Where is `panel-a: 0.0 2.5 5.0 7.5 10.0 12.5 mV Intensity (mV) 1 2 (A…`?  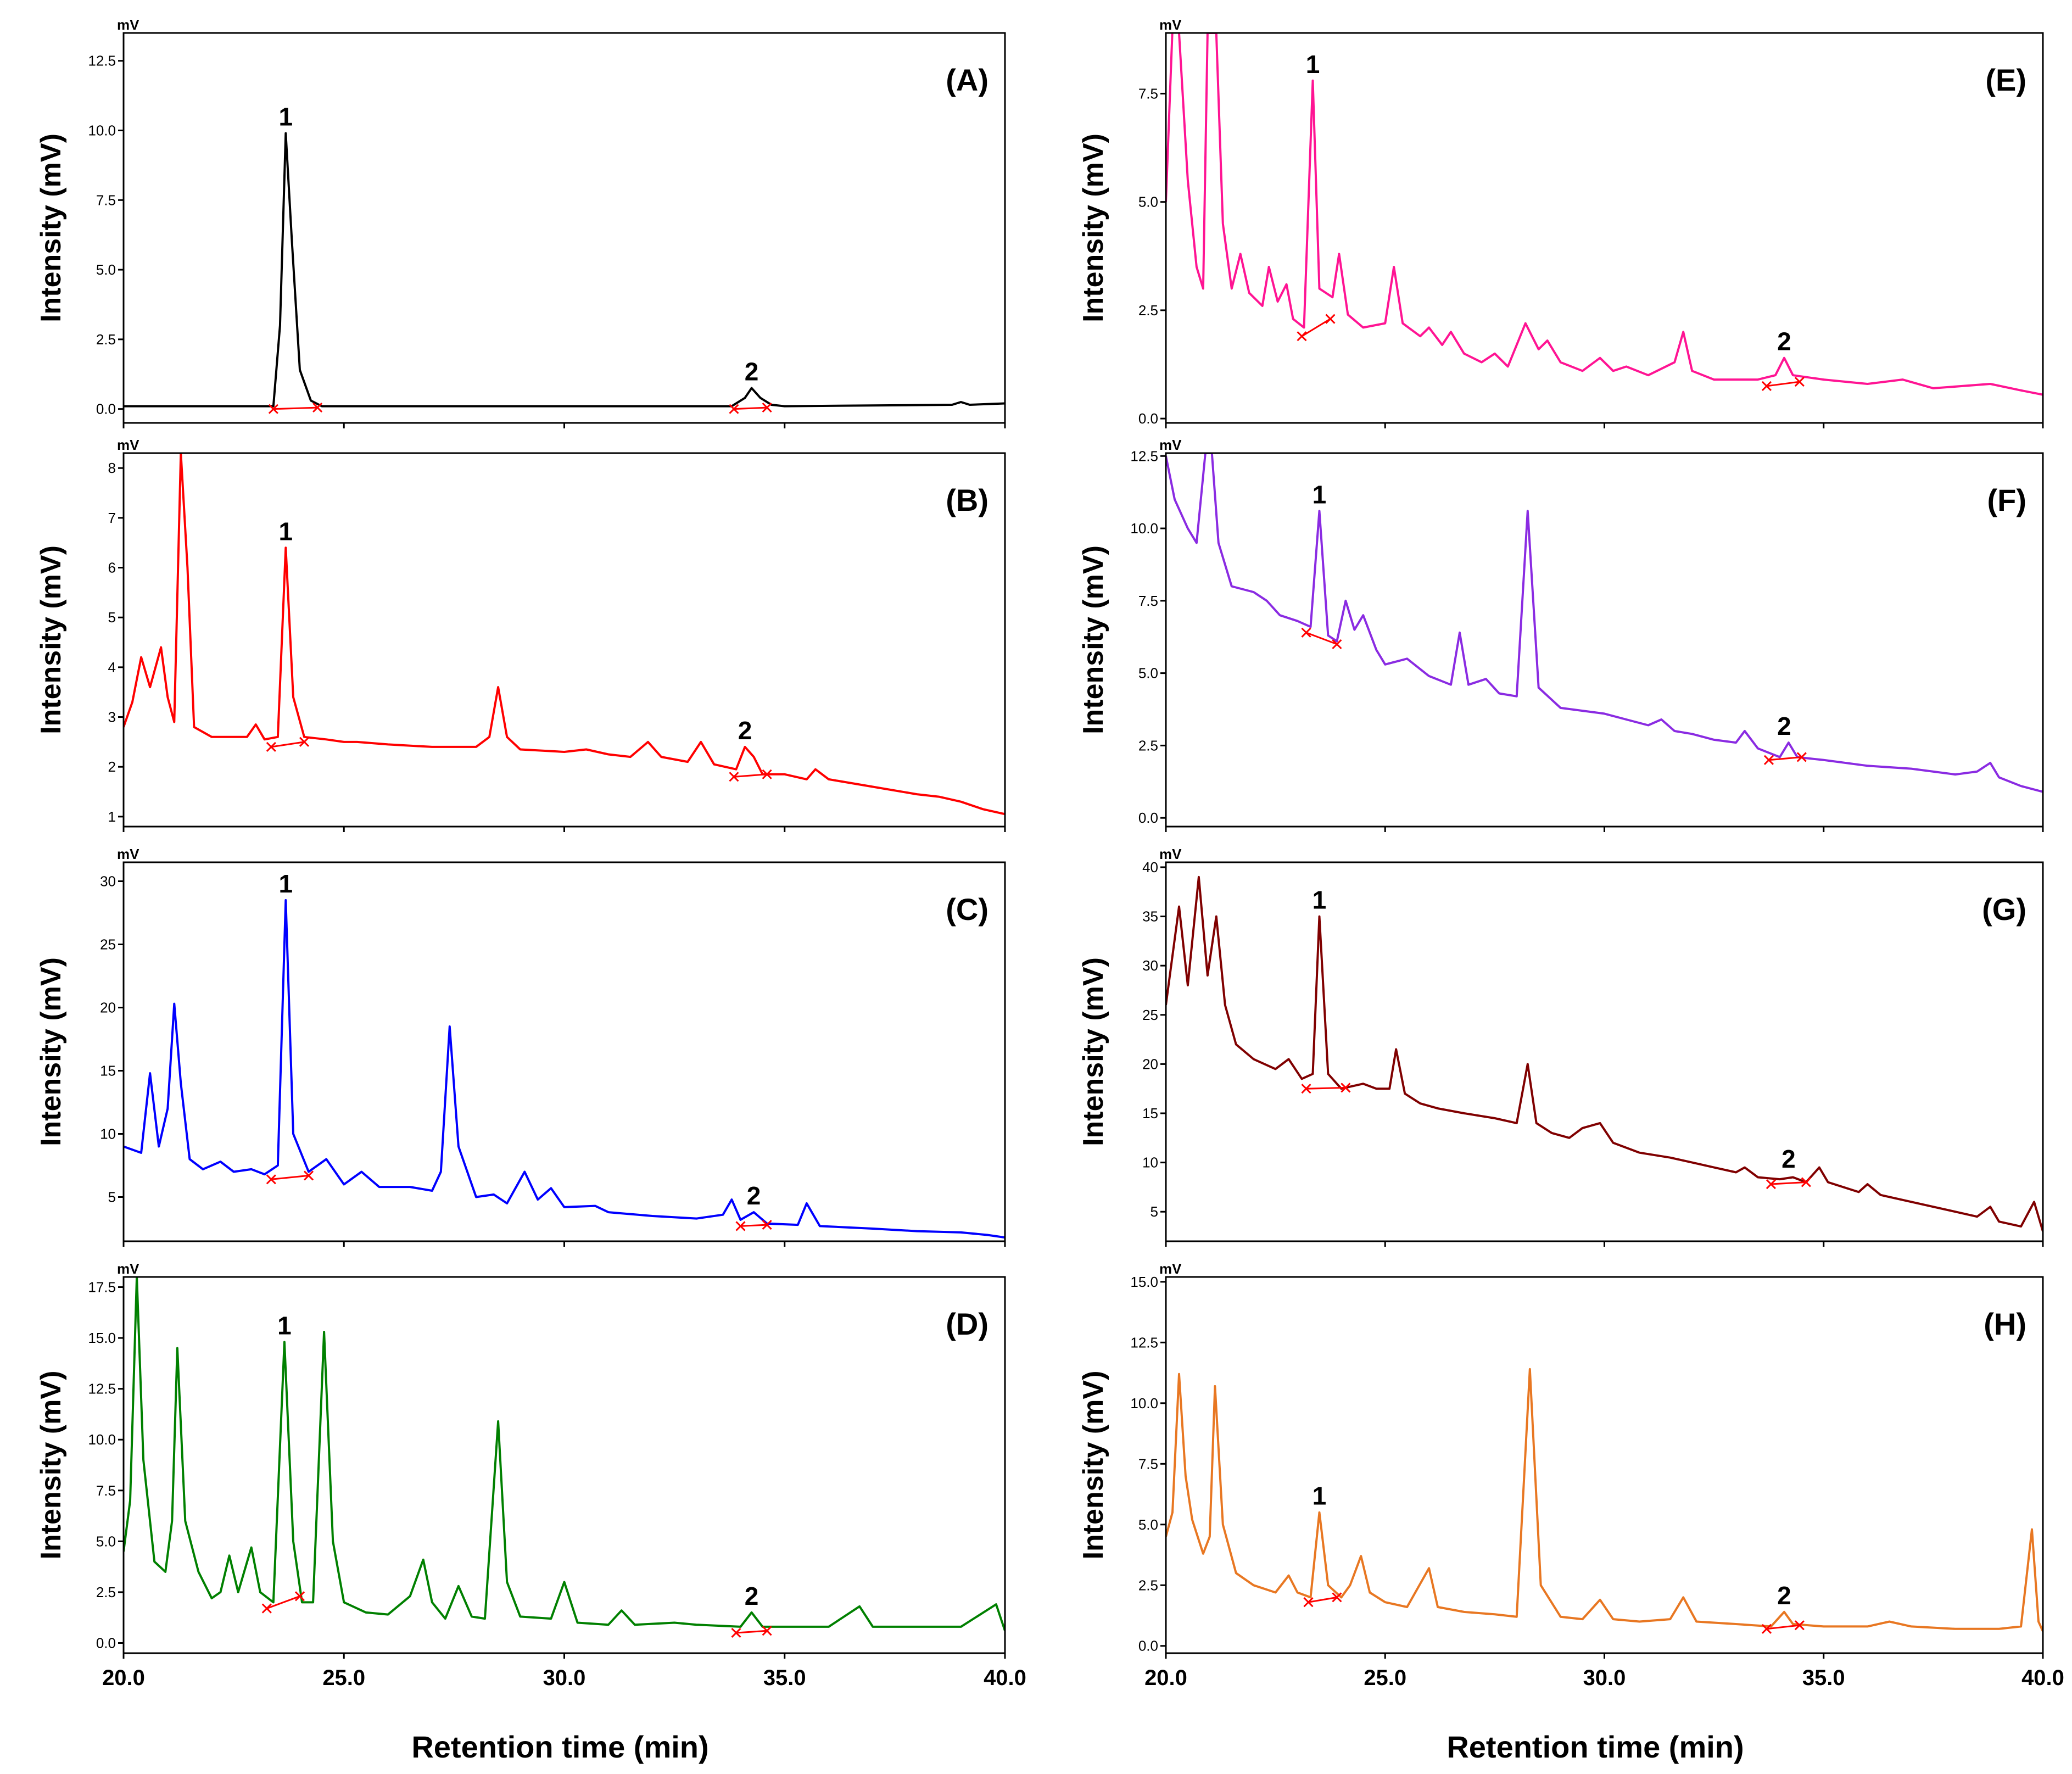 panel-a: 0.0 2.5 5.0 7.5 10.0 12.5 mV Intensity (mV) 1 2 (A… is located at coordinates (520, 222).